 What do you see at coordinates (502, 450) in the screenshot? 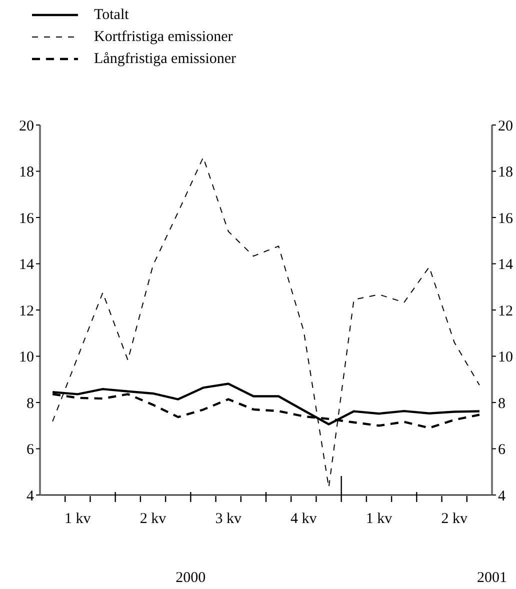
I see `y2-tick-label: 6` at bounding box center [502, 450].